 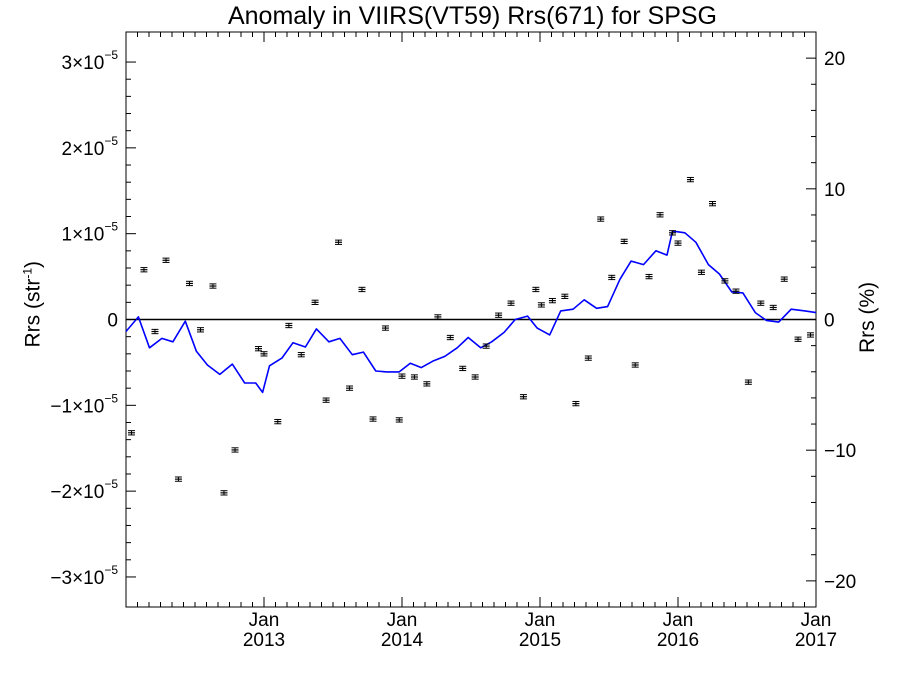 What do you see at coordinates (472, 16) in the screenshot?
I see `chart-title: Anomaly in VIIRS(VT59) Rrs(671) for SPSG` at bounding box center [472, 16].